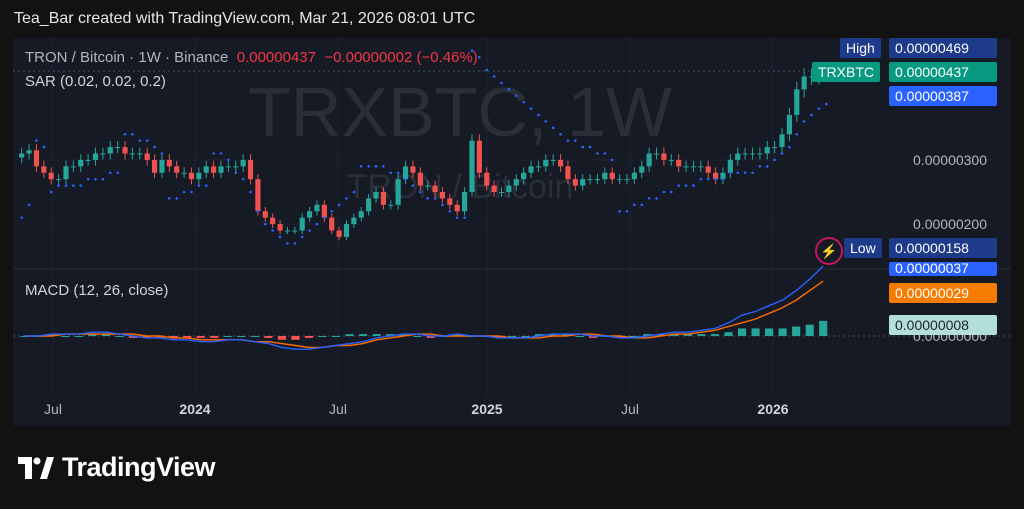 This screenshot has height=509, width=1024. What do you see at coordinates (117, 467) in the screenshot?
I see `tradingview-logo: TradingView` at bounding box center [117, 467].